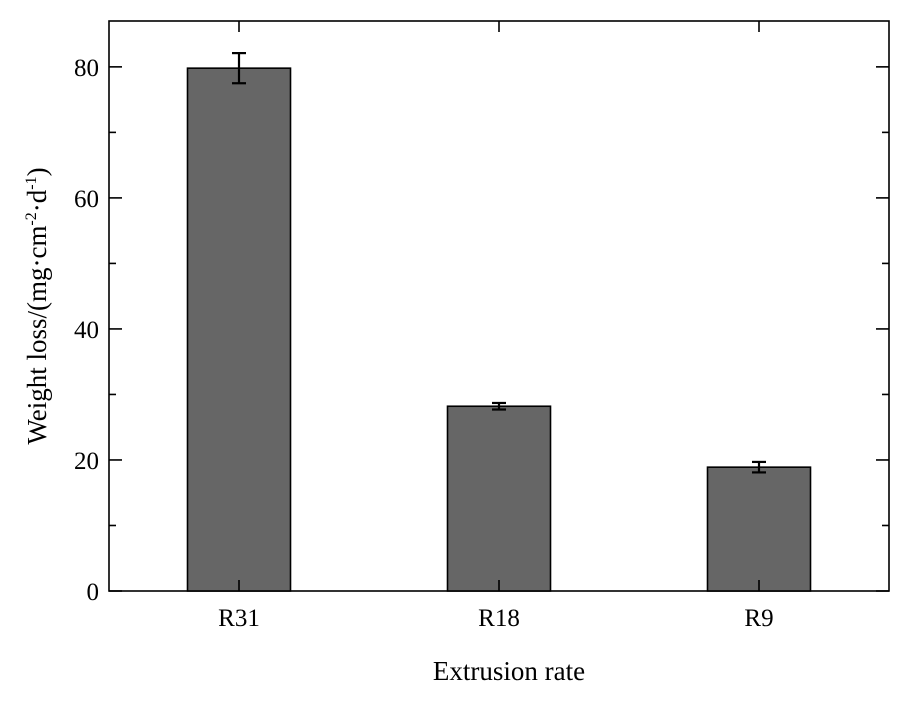 The width and height of the screenshot is (904, 714). Describe the element at coordinates (86, 330) in the screenshot. I see `y-tick-label-40: 40` at that location.